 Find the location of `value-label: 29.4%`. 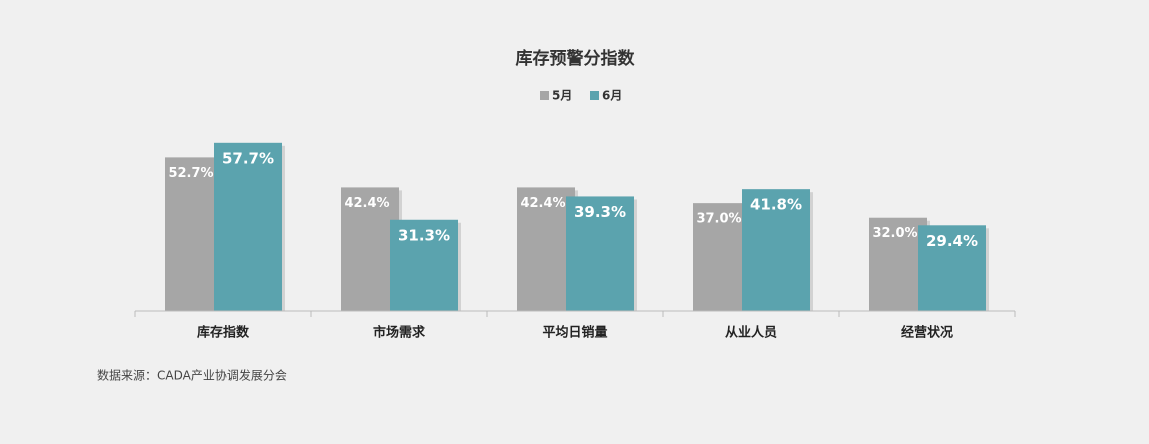

value-label: 29.4% is located at coordinates (952, 241).